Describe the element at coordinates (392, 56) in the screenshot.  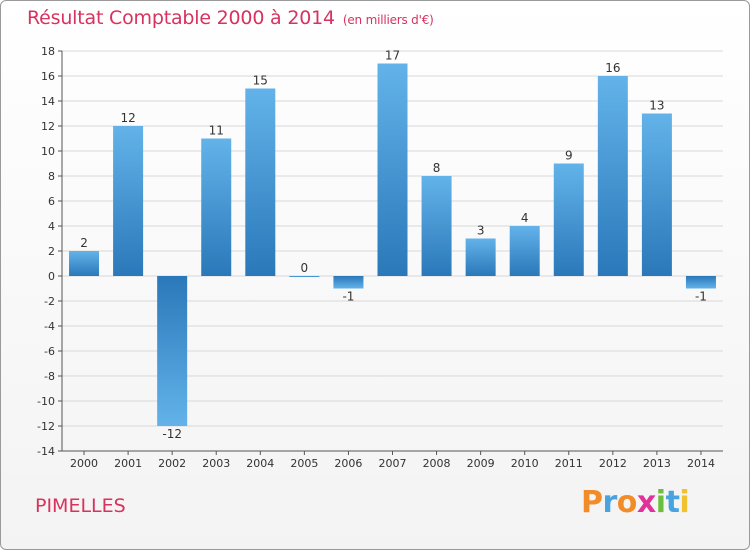
I see `data-label: 17` at that location.